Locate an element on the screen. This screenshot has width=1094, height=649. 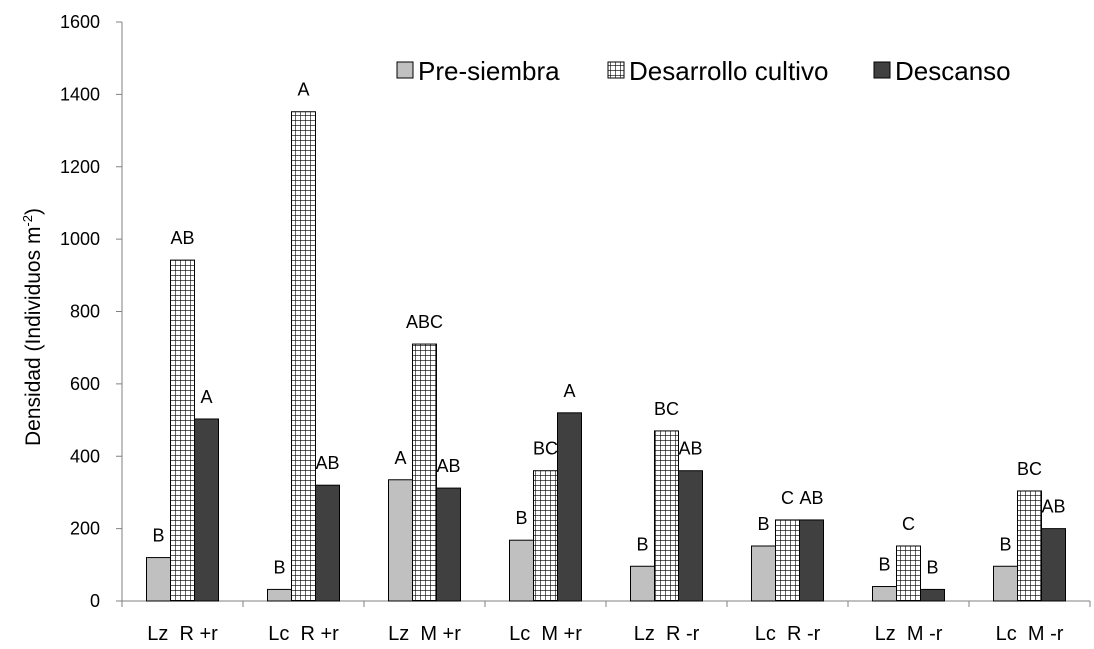
x-category-label: Lz R +r is located at coordinates (182, 634).